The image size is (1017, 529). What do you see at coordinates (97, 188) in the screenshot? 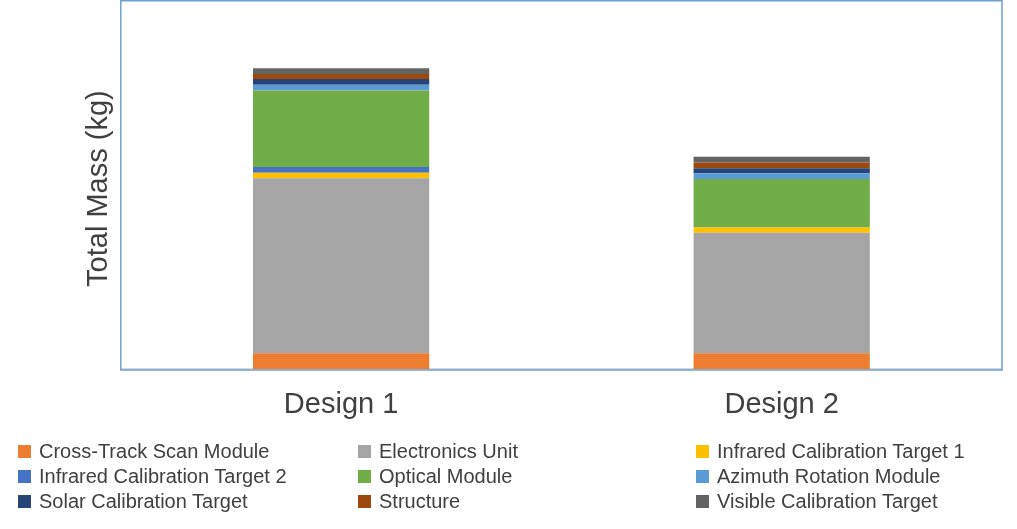
I see `y-axis-title: Total Mass (kg)` at bounding box center [97, 188].